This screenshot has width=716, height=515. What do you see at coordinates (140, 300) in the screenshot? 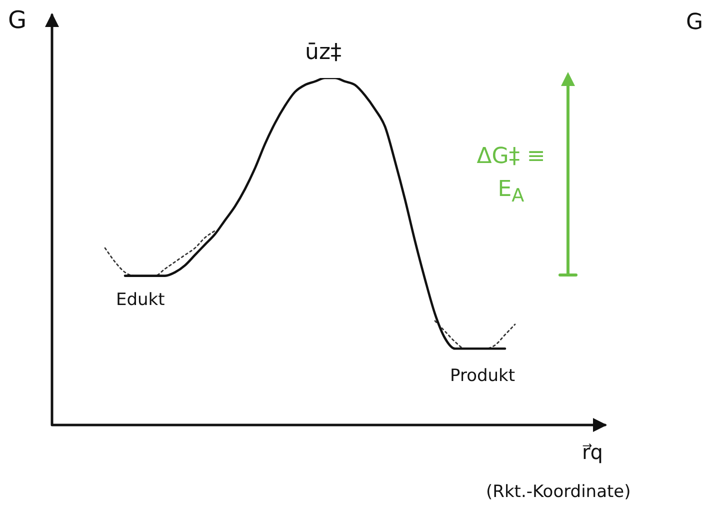
I see `annotation: Edukt` at bounding box center [140, 300].